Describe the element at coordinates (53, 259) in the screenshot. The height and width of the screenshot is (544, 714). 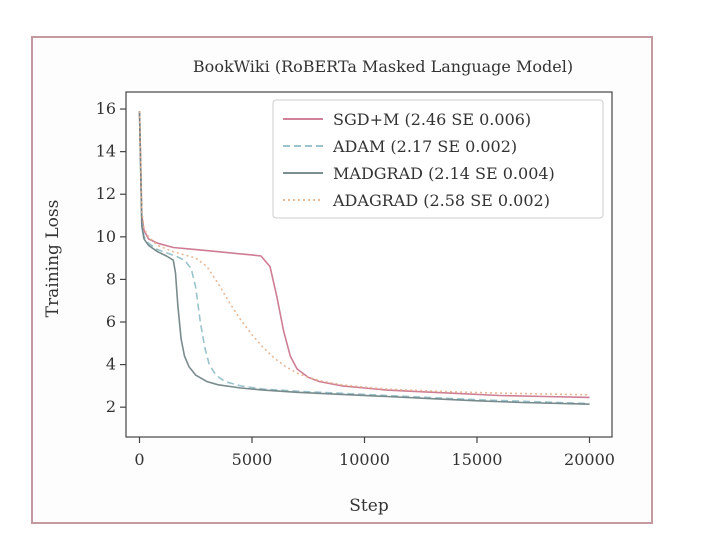
I see `y-axis-label: Training Loss` at that location.